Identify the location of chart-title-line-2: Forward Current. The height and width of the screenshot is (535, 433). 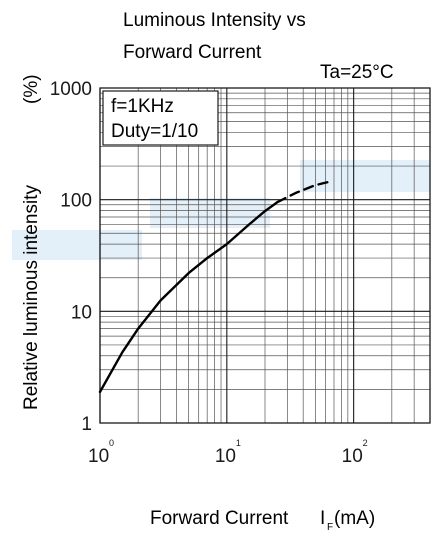
(192, 52).